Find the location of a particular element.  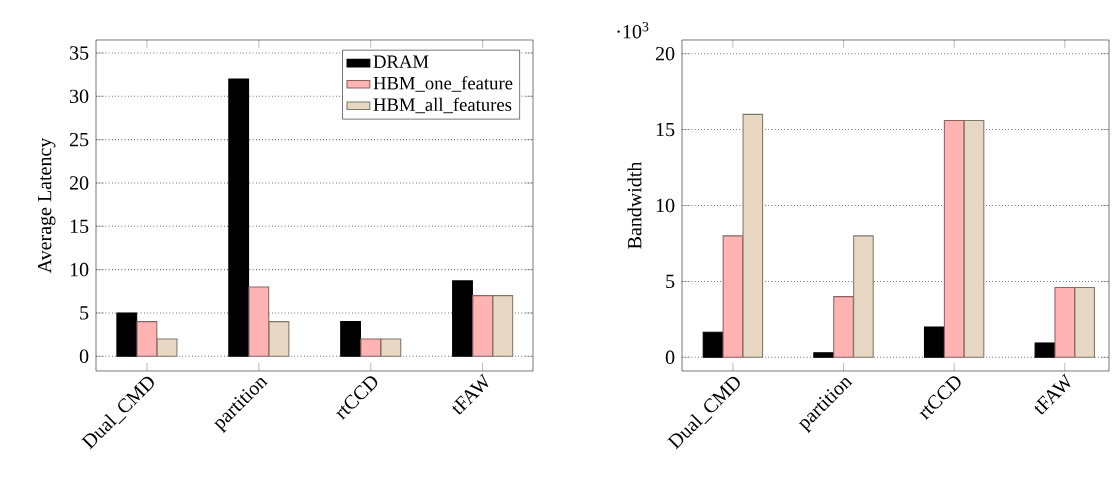

legend-label: DRAM is located at coordinates (401, 61).